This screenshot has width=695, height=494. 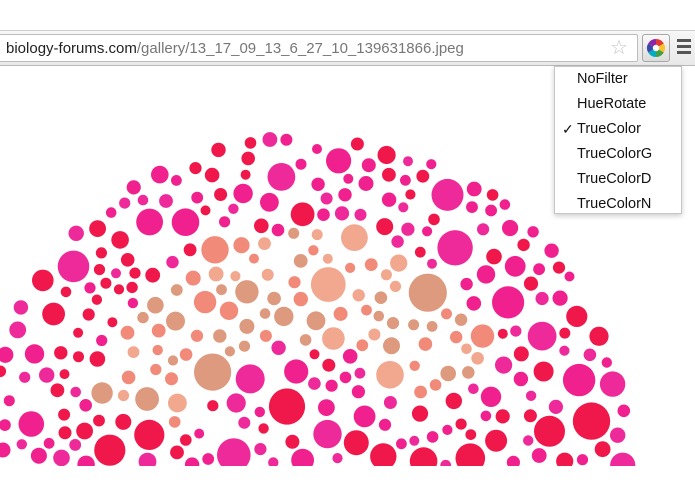 What do you see at coordinates (614, 179) in the screenshot?
I see `menu-item-truecolord: TrueColorD` at bounding box center [614, 179].